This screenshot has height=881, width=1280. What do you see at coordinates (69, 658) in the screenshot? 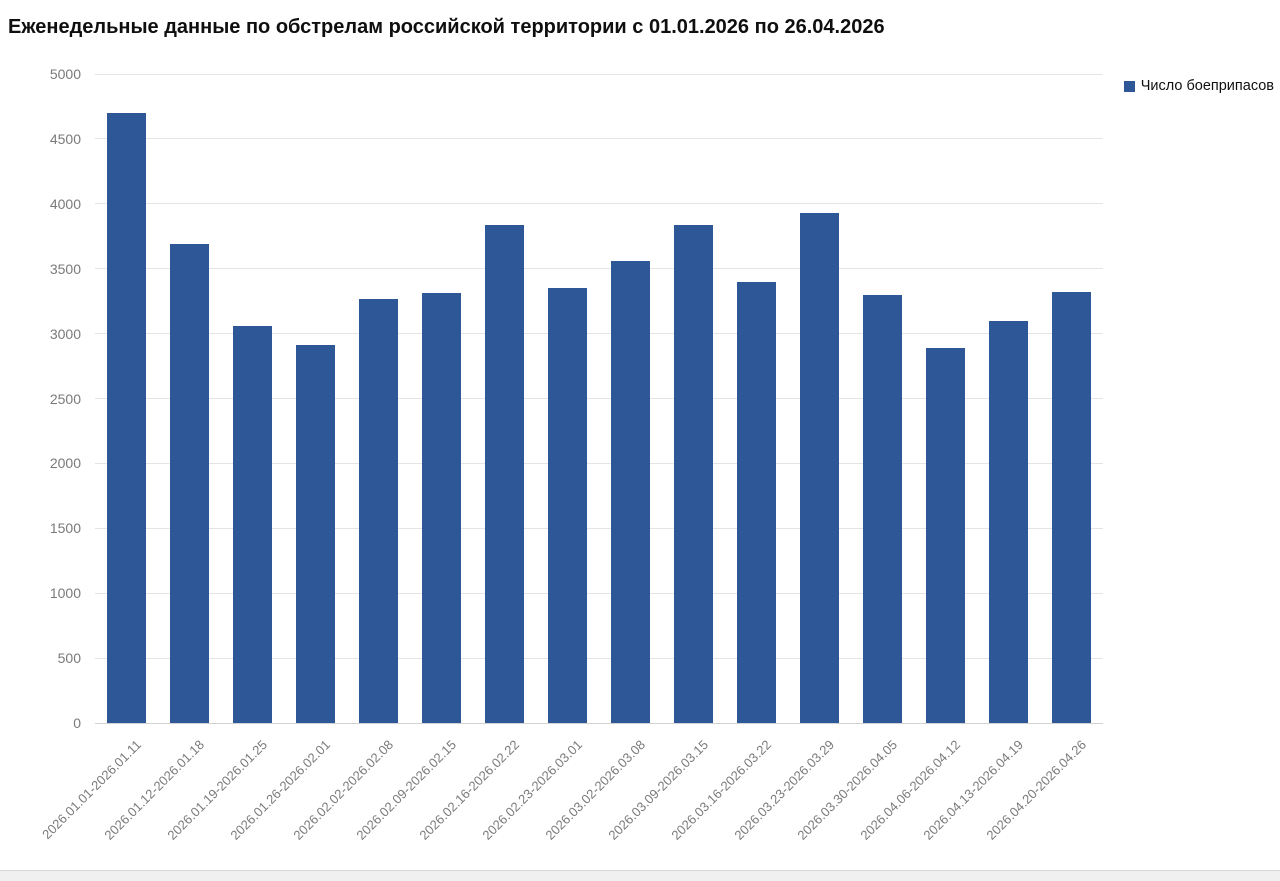
I see `y-axis-tick-label: 500` at bounding box center [69, 658].